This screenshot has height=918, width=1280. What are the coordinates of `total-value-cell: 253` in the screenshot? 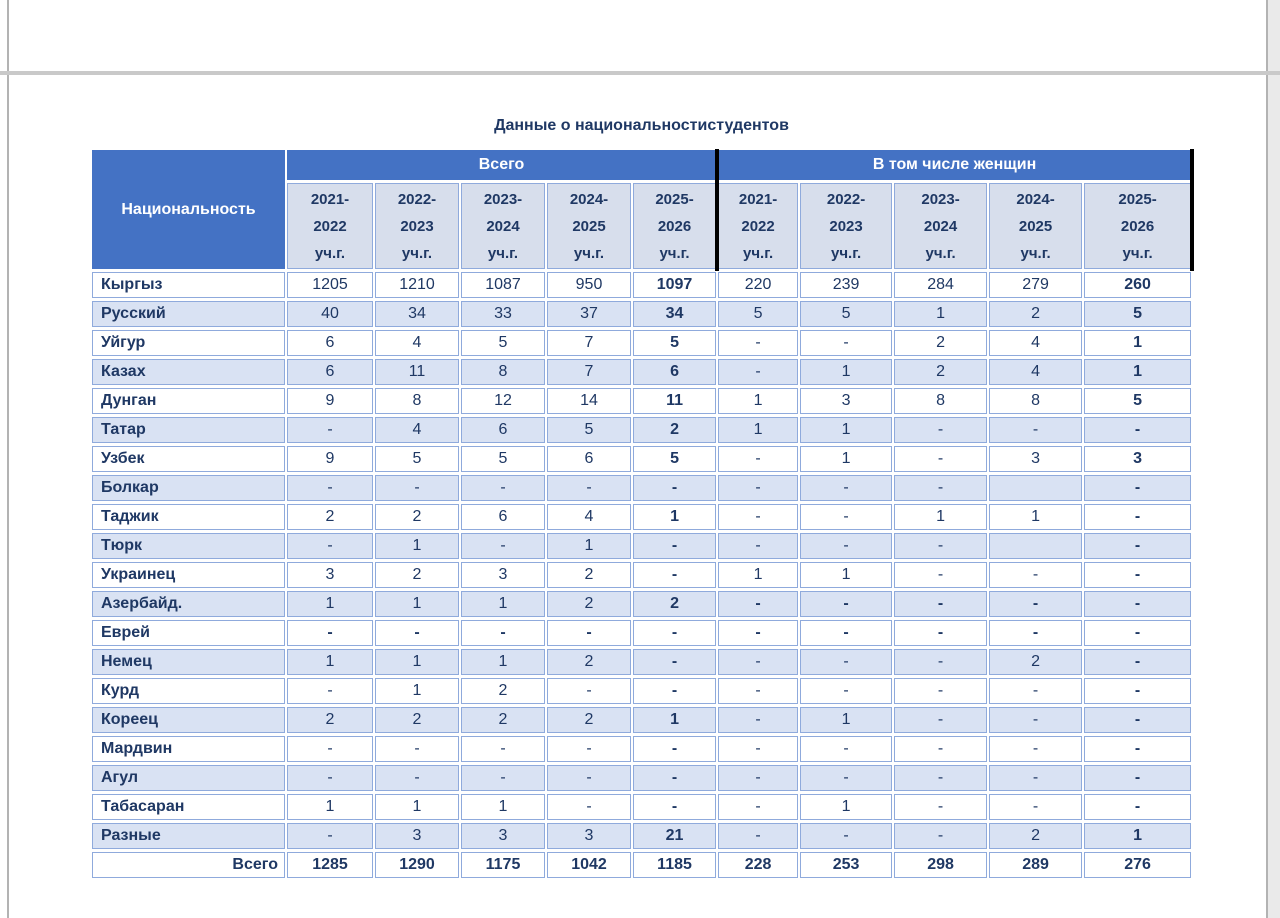 It's located at (846, 865).